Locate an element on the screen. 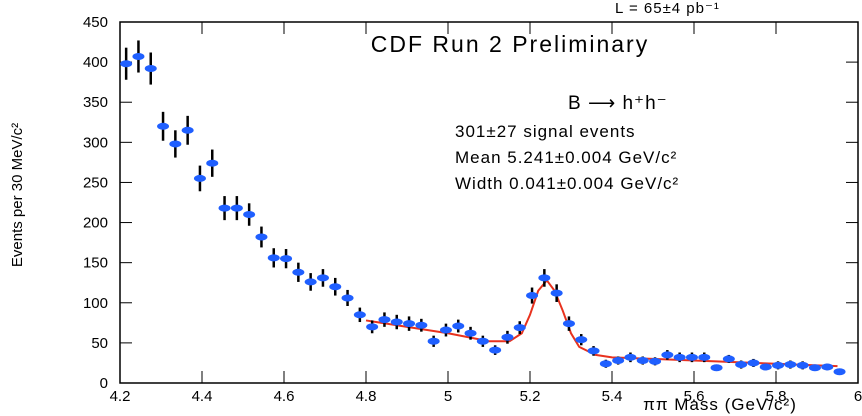 The width and height of the screenshot is (862, 416). annotation: Width 0.041±0.004 GeV/c² is located at coordinates (567, 183).